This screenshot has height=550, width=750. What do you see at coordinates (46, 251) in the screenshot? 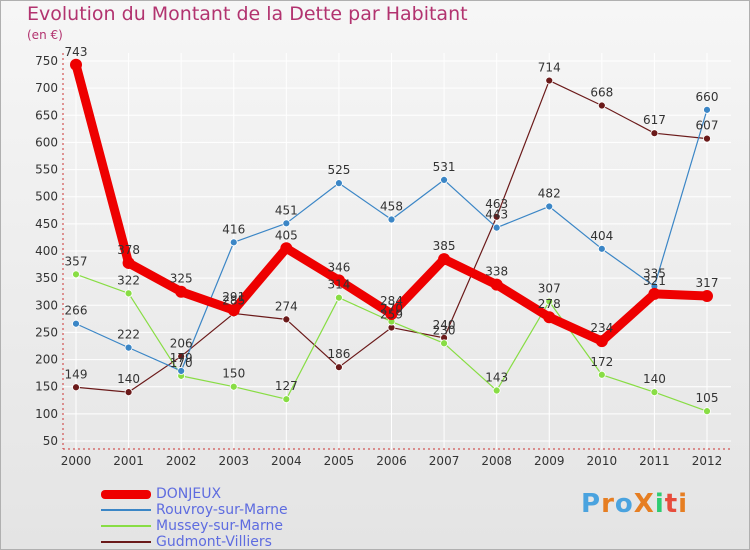
I see `y-tick-label: 400` at bounding box center [46, 251].